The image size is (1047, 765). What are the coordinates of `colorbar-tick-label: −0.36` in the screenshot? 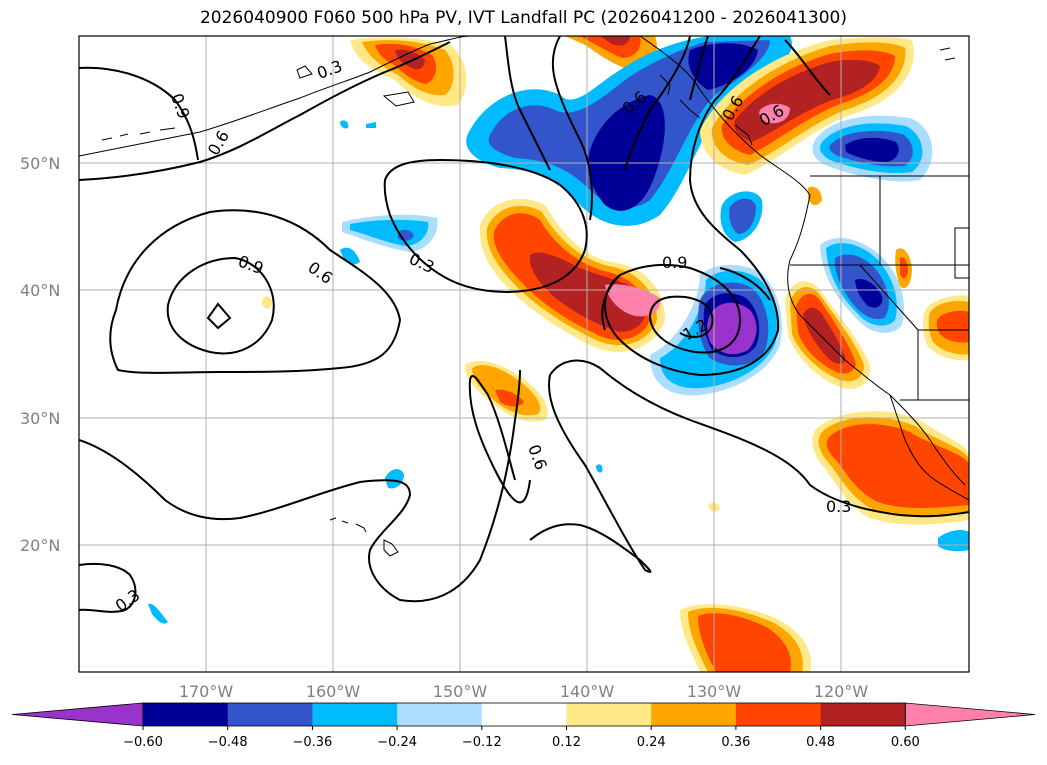 It's located at (312, 742).